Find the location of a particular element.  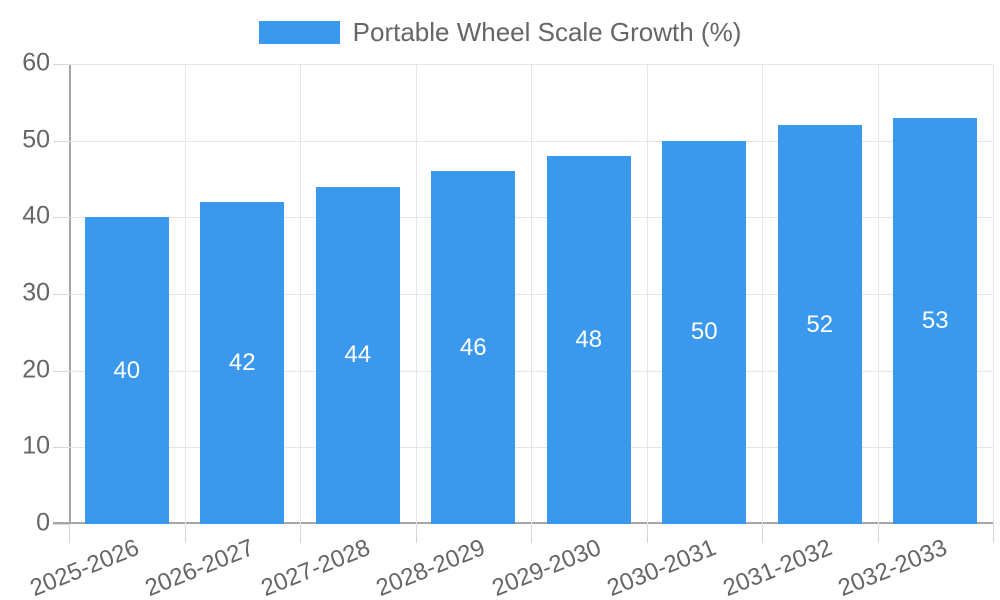

y-tick-label: 40 is located at coordinates (36, 215).